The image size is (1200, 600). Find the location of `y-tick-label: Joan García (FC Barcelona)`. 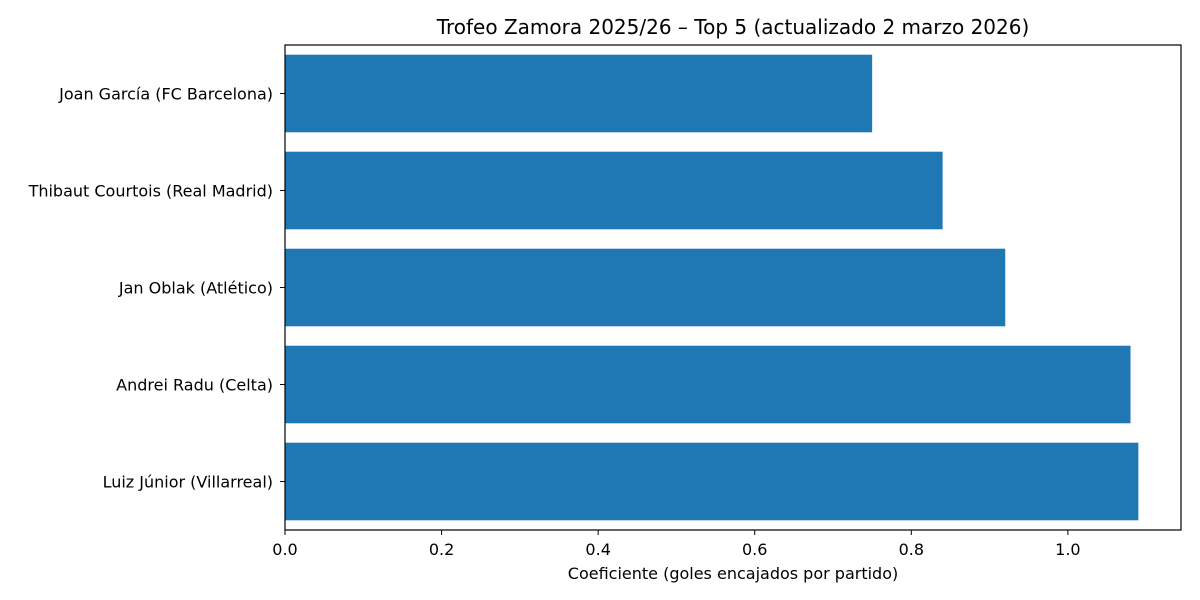

y-tick-label: Joan García (FC Barcelona) is located at coordinates (165, 94).